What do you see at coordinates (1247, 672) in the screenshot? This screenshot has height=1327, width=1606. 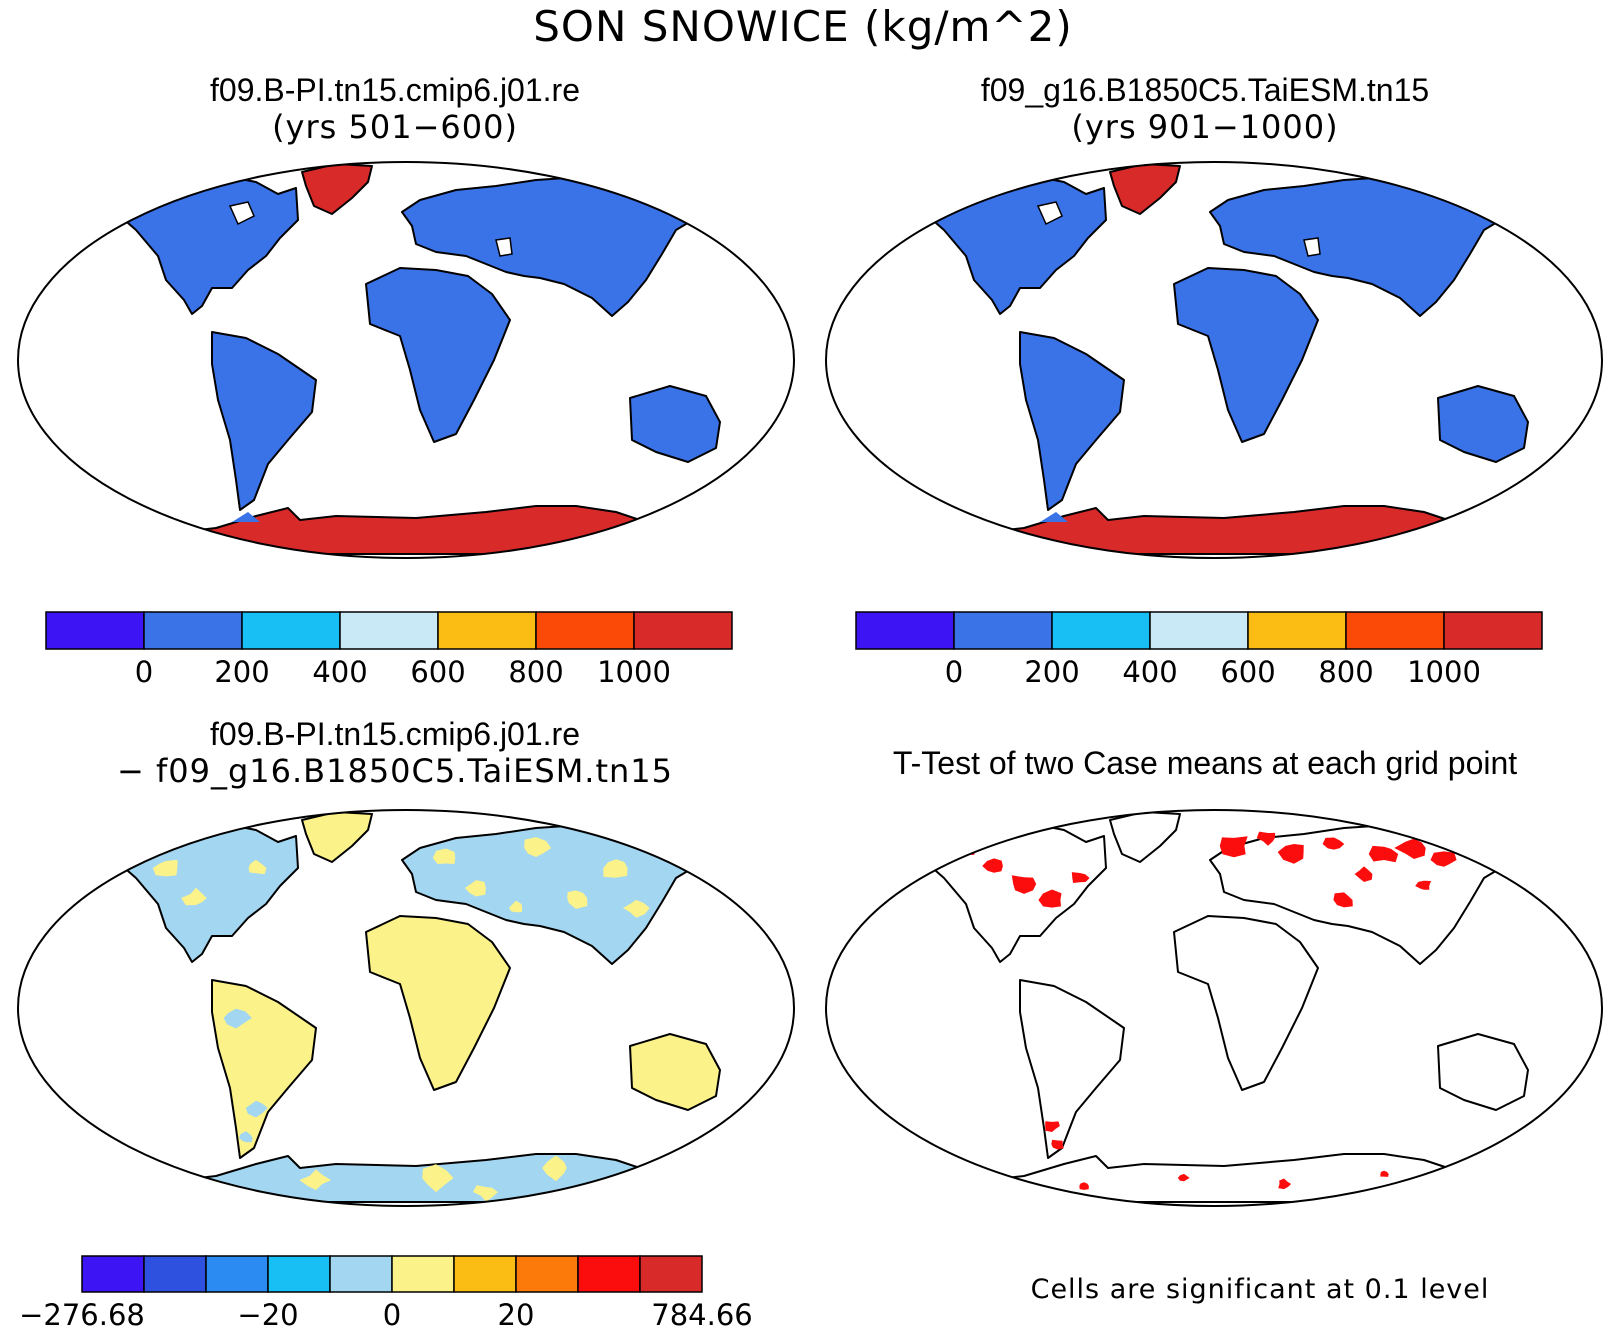 I see `colorbar-tick-label: 600` at bounding box center [1247, 672].